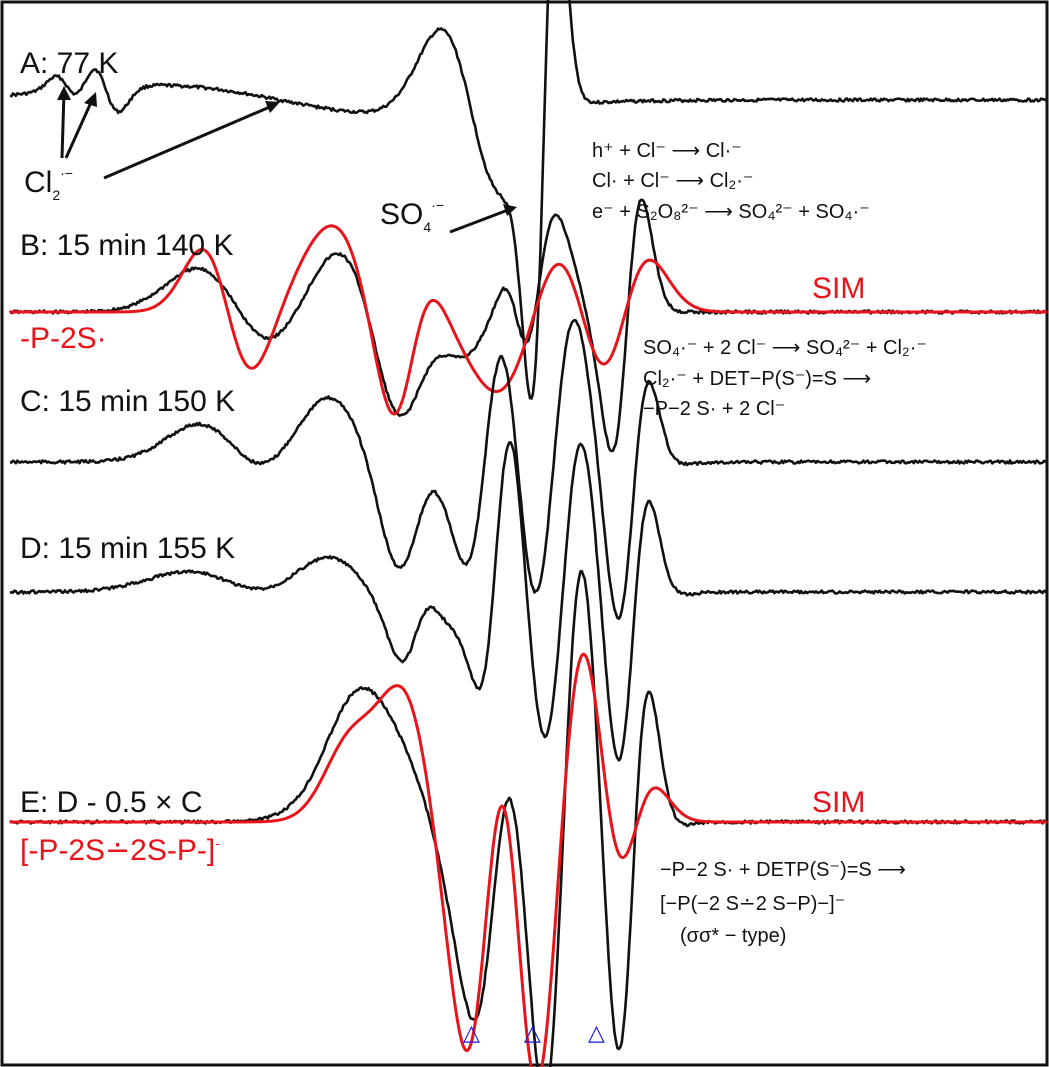  I want to click on label-a: A: 77 K, so click(69, 63).